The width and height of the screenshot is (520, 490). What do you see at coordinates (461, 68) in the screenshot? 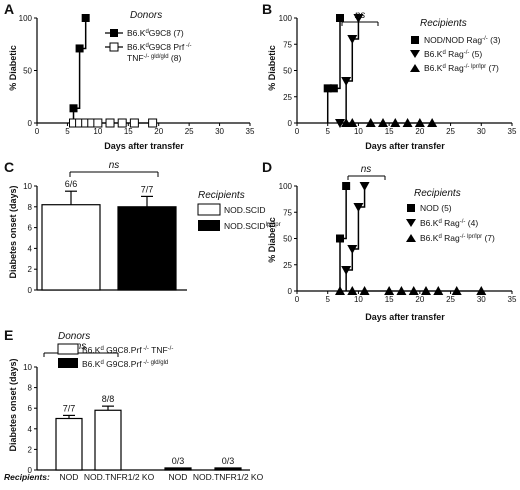
I see `panel-b-legend-item-3: B6.Kd Rag-/- lpr/lpr (7)` at bounding box center [461, 68].